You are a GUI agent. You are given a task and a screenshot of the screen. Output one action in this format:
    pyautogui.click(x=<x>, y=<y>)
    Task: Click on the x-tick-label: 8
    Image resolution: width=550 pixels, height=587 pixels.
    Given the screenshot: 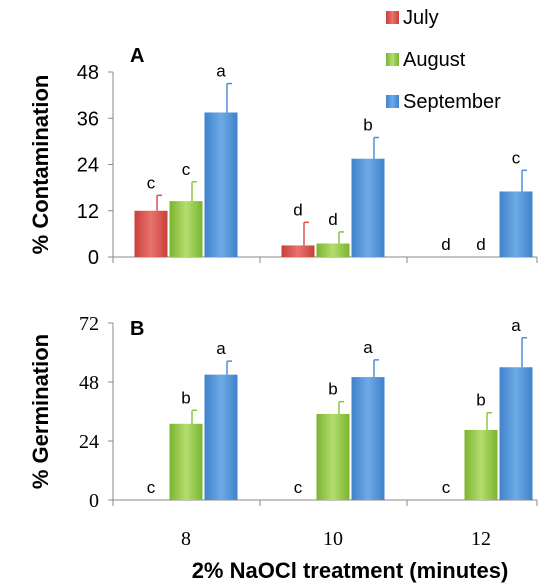 What is the action you would take?
    pyautogui.click(x=186, y=539)
    